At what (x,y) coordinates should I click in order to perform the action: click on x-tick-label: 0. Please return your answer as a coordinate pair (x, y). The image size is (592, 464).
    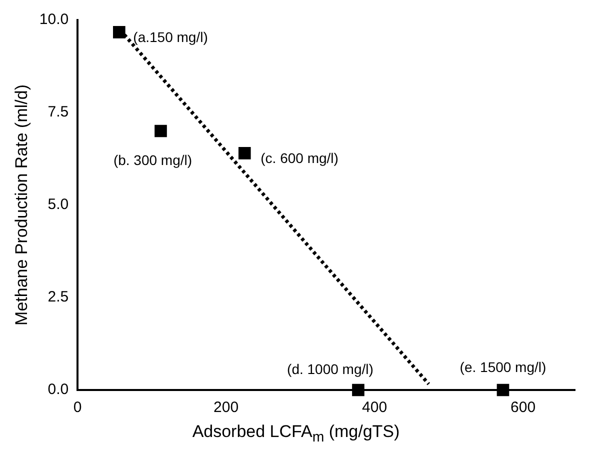
    Looking at the image, I should click on (77, 407).